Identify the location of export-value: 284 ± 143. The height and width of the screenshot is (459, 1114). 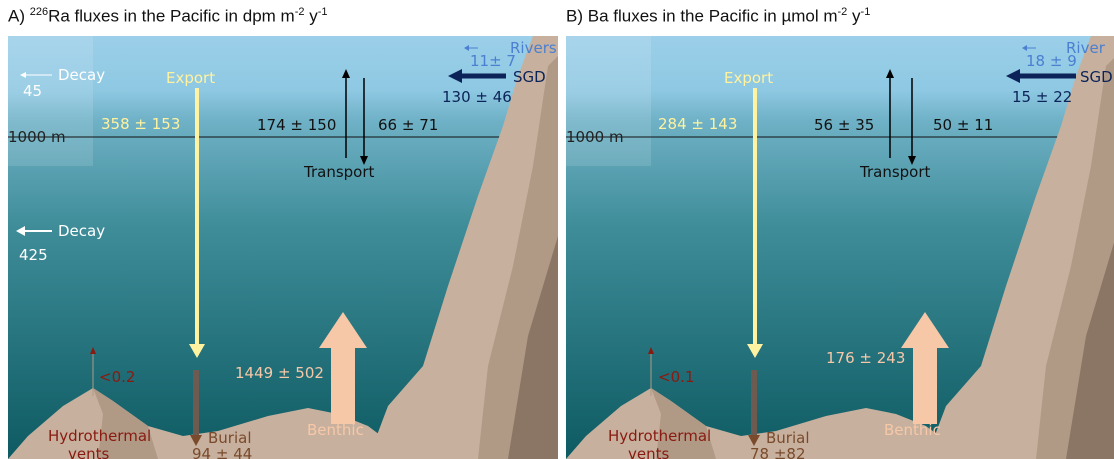
(698, 124).